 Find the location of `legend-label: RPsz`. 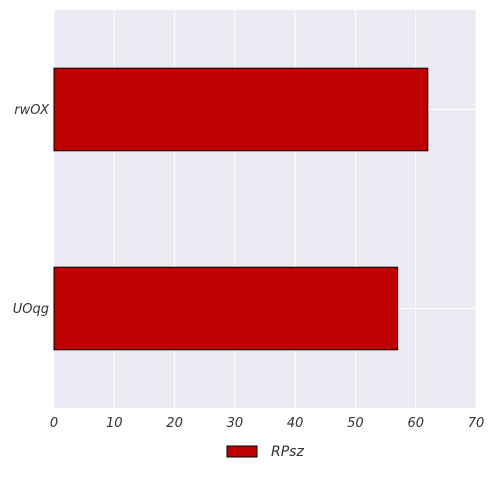

legend-label: RPsz is located at coordinates (287, 452).